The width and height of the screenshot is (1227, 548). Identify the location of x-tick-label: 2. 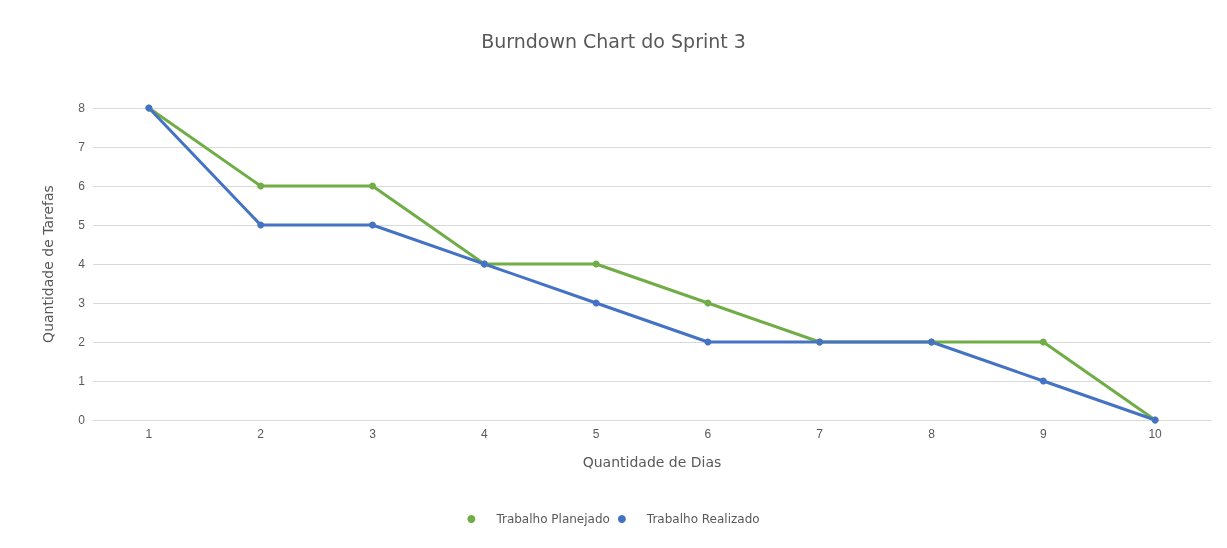
(261, 434).